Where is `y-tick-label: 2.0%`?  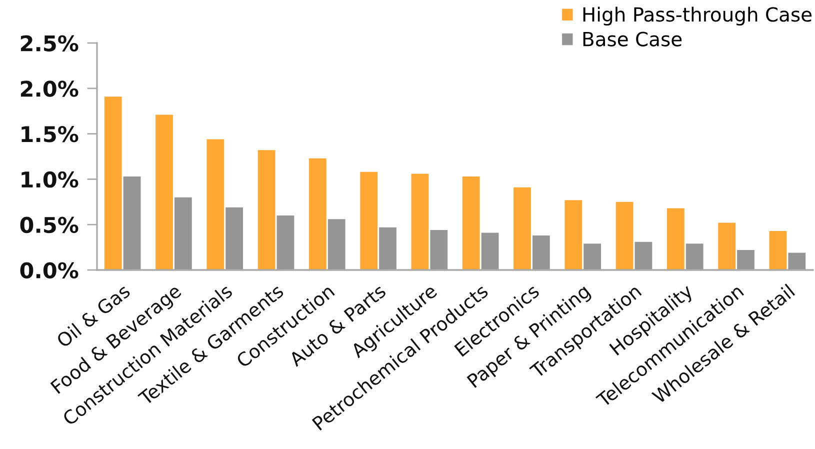
y-tick-label: 2.0% is located at coordinates (49, 88).